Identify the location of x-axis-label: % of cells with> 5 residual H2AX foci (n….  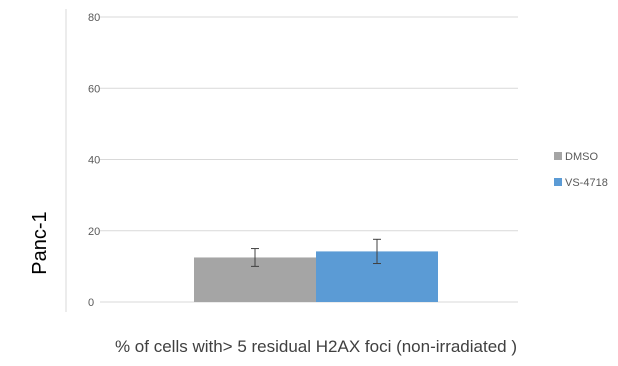
(316, 346).